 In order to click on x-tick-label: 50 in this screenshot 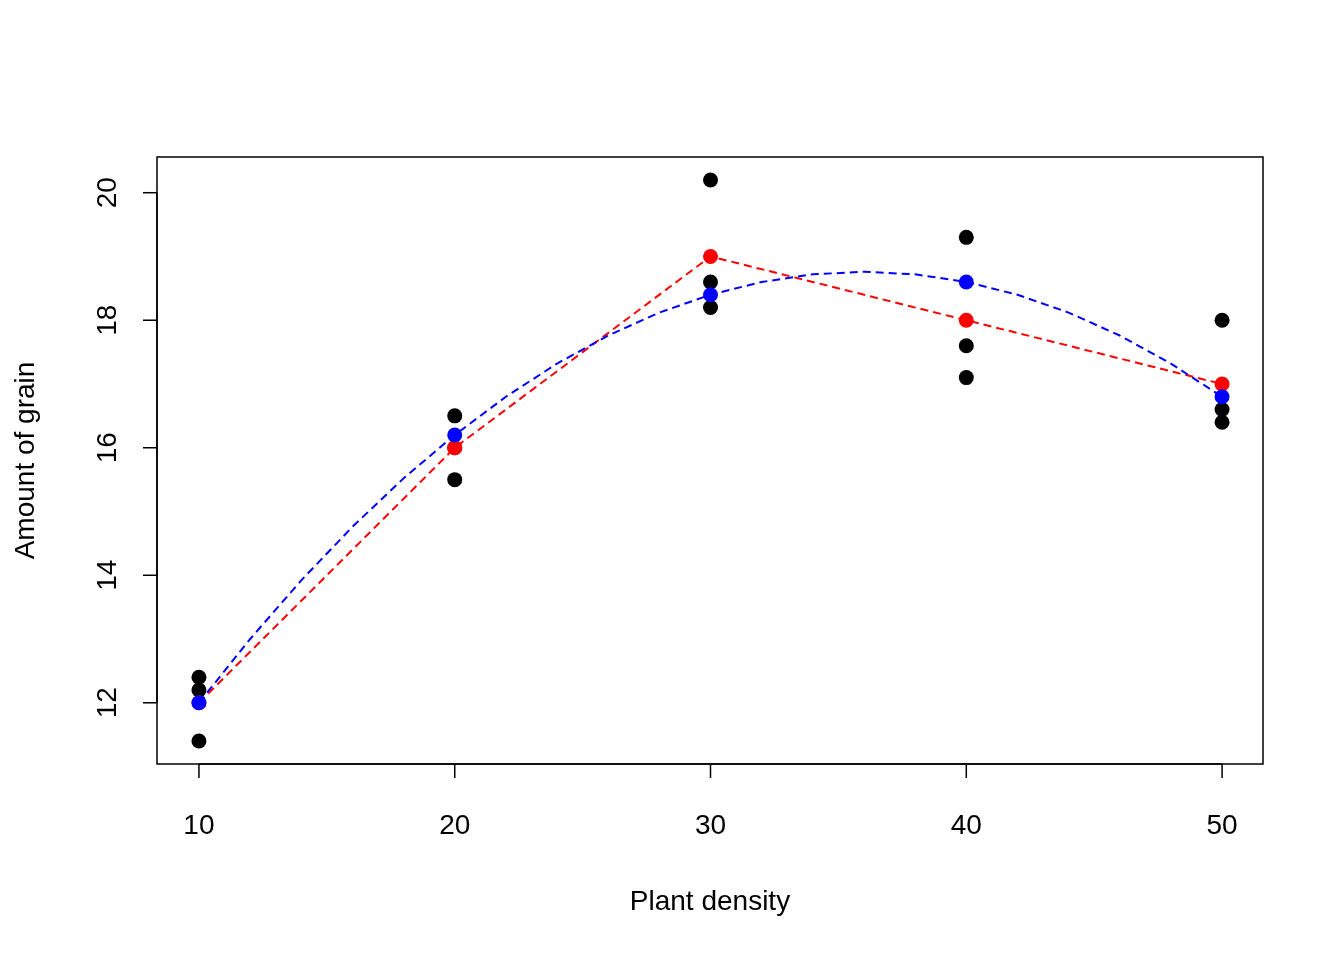, I will do `click(1222, 824)`.